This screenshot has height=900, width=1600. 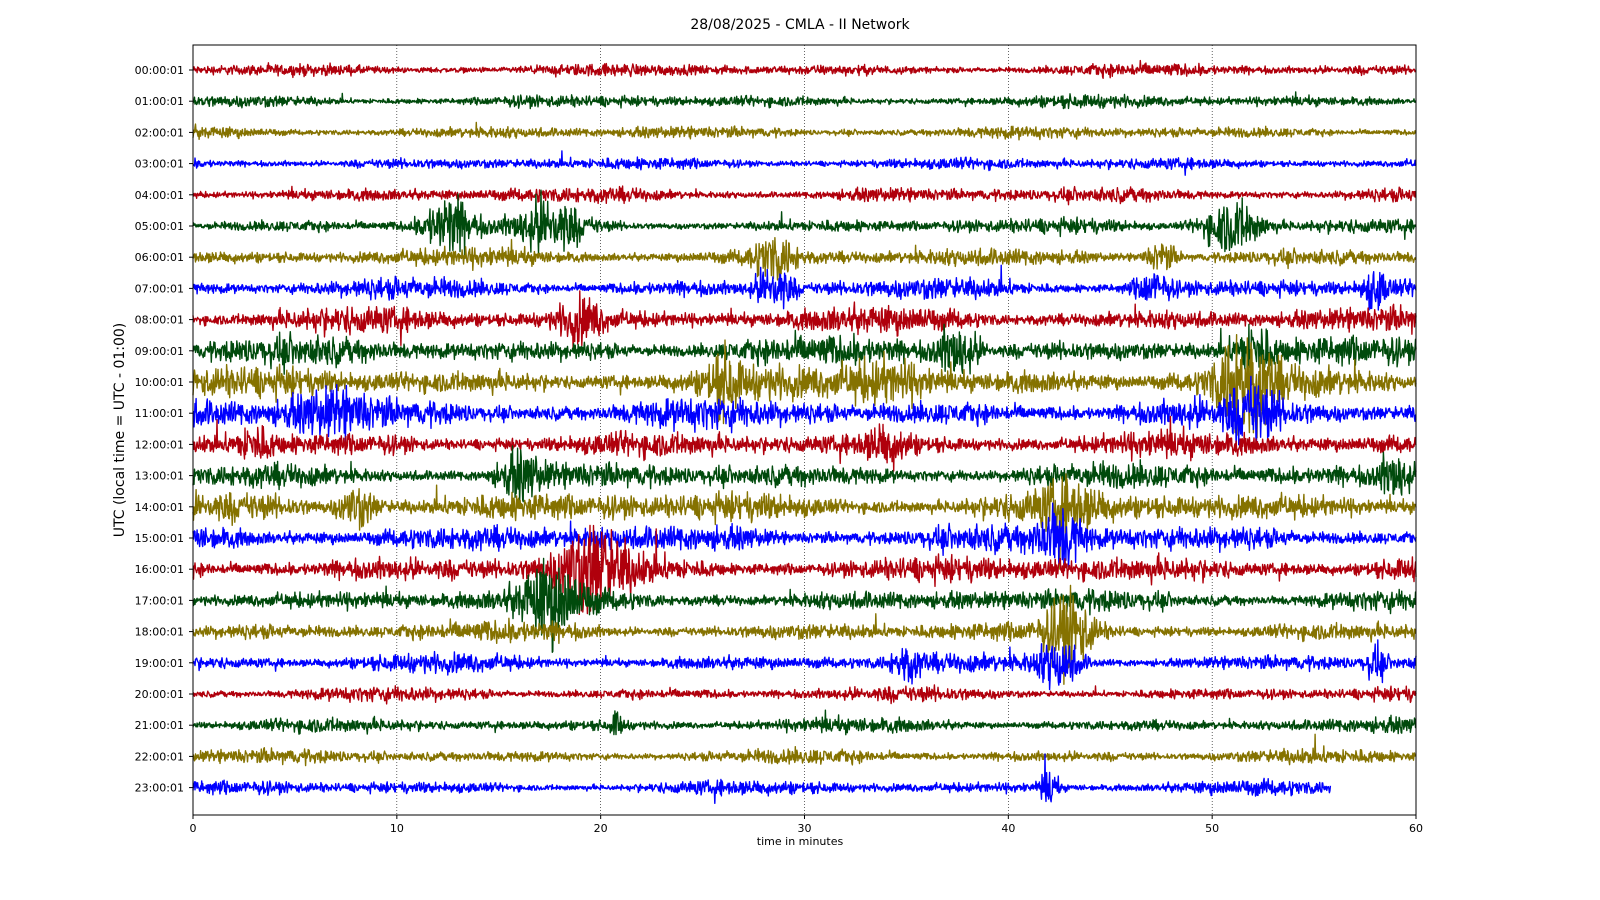 What do you see at coordinates (159, 444) in the screenshot?
I see `y-tick-label-12:00:01: 12:00:01` at bounding box center [159, 444].